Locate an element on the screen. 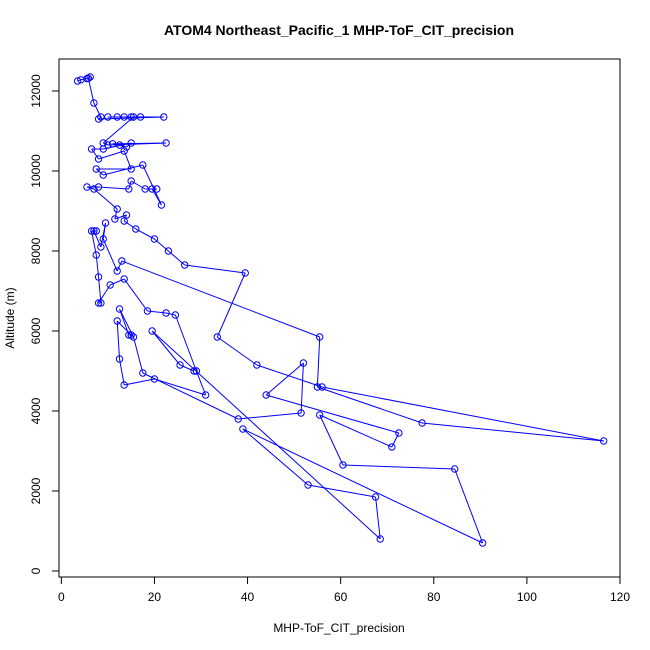  x-tick-label: 0 is located at coordinates (61, 597).